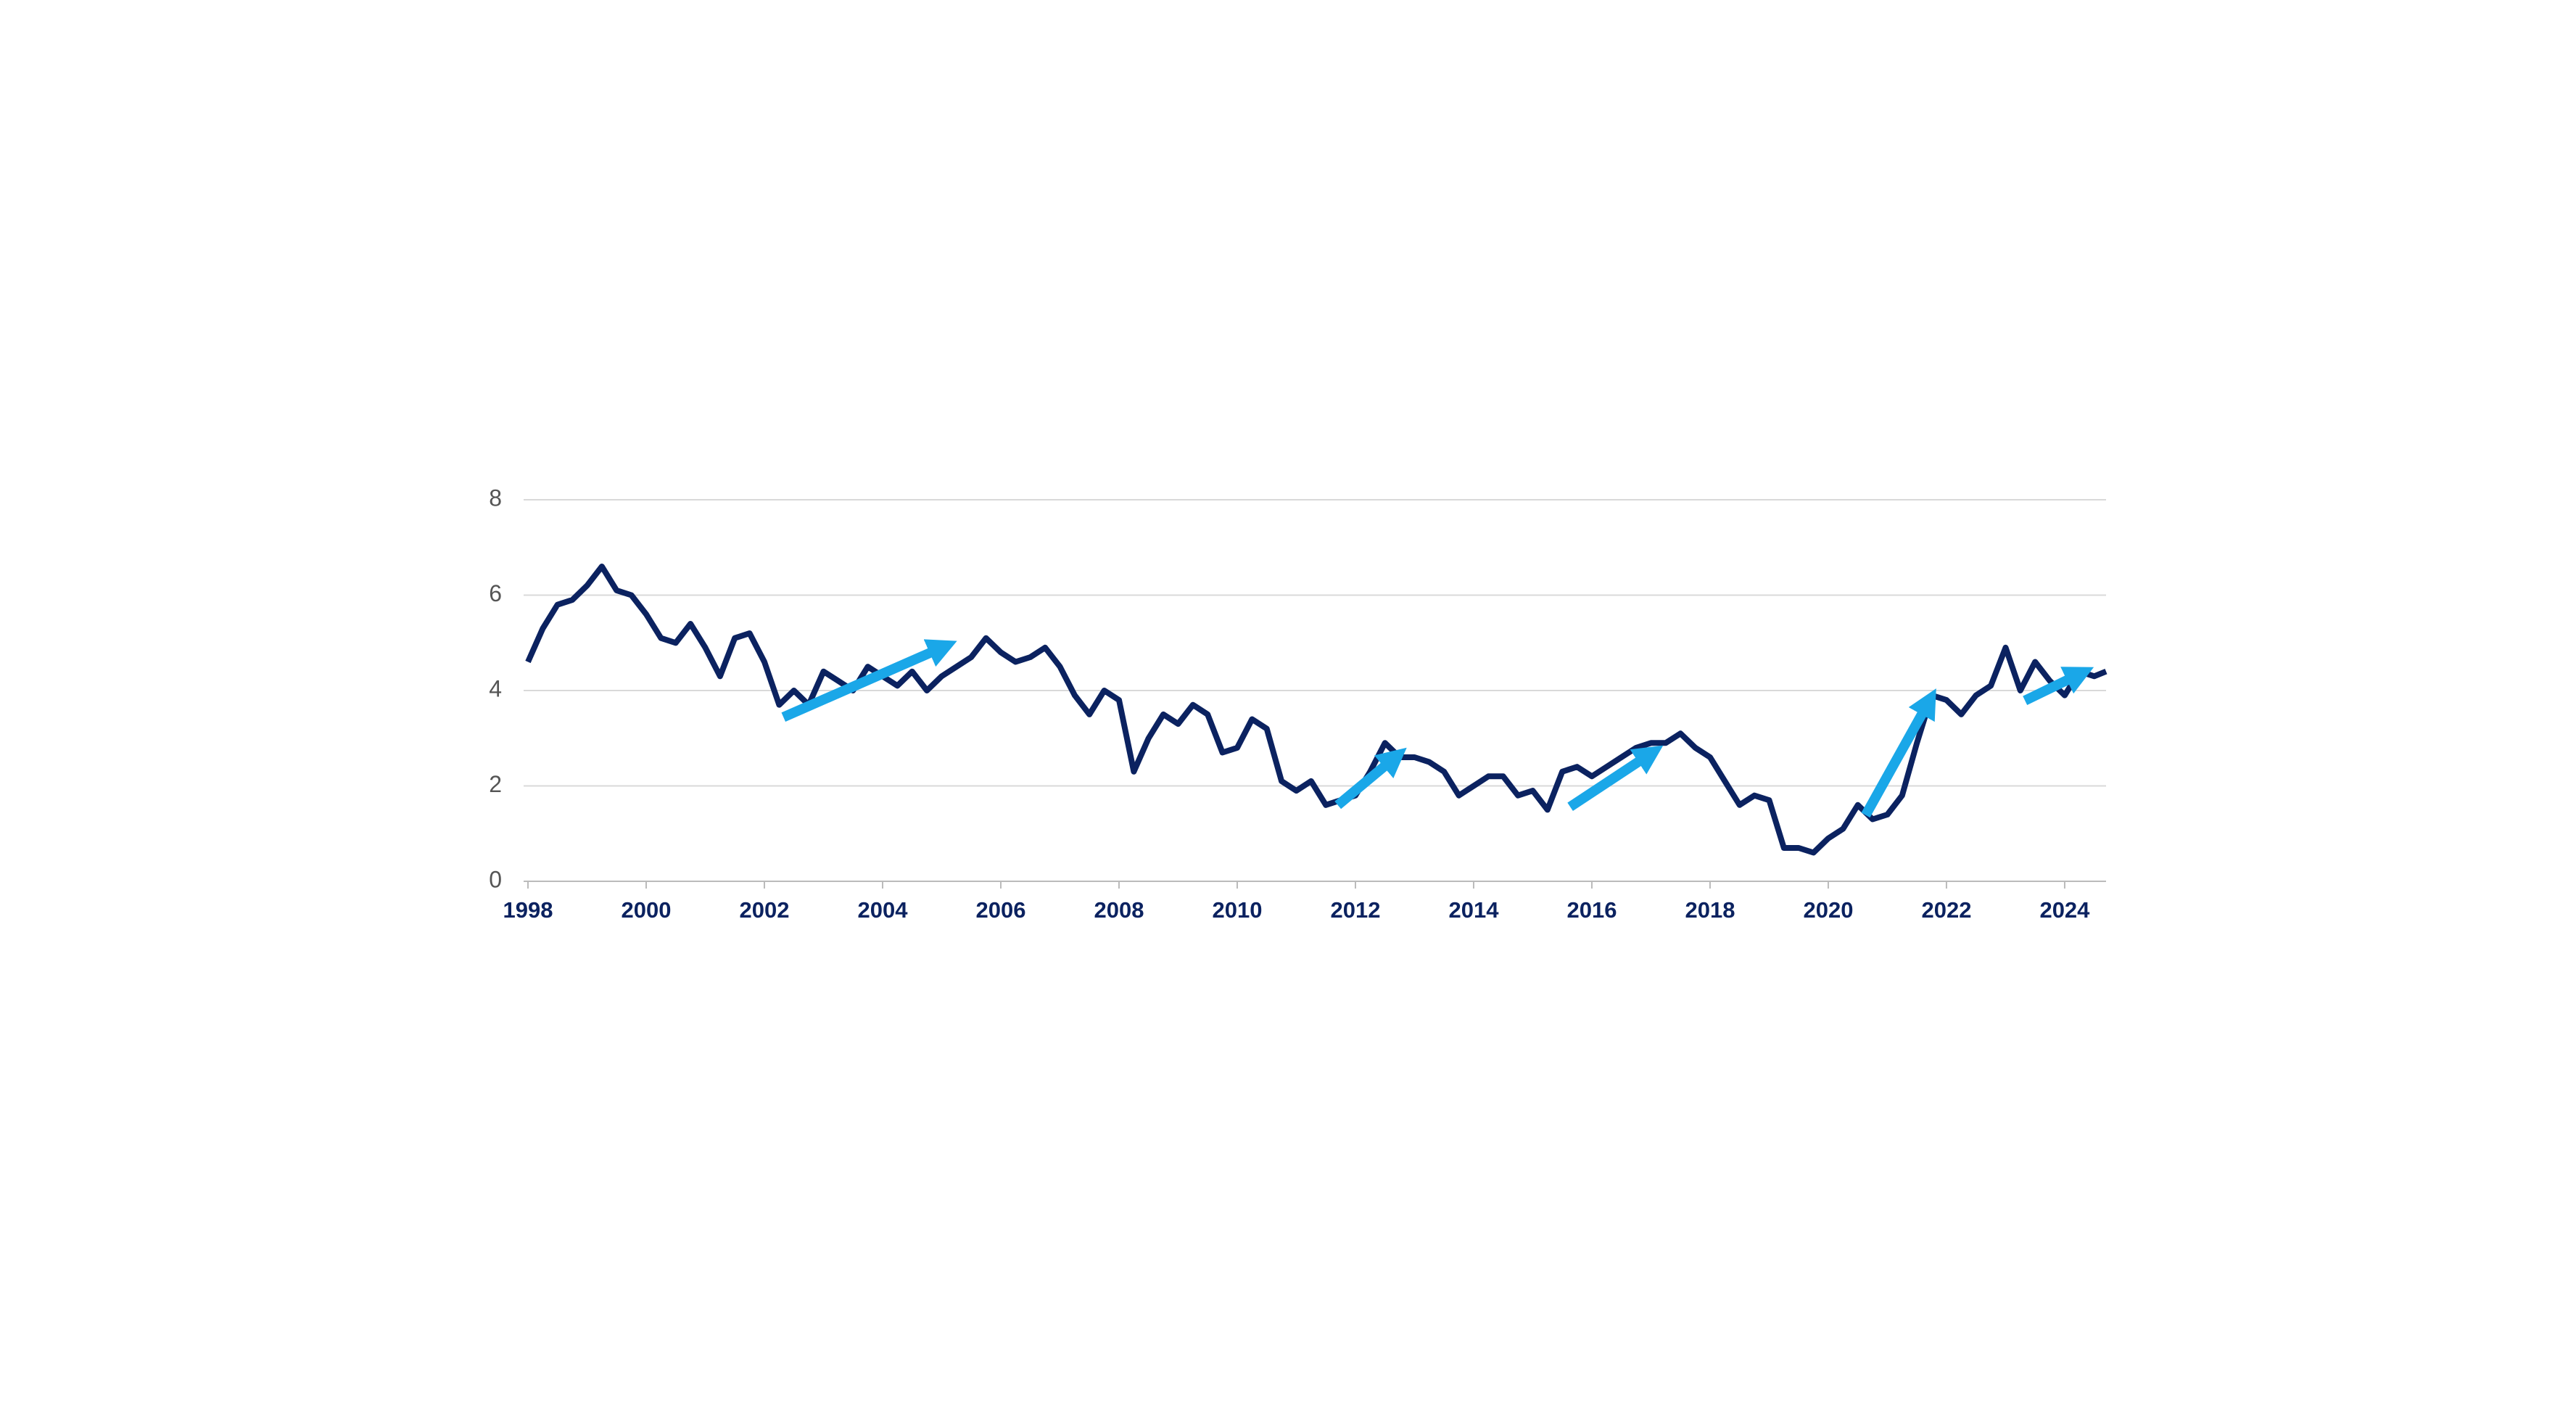  What do you see at coordinates (1001, 910) in the screenshot?
I see `x-tick-label: 2006` at bounding box center [1001, 910].